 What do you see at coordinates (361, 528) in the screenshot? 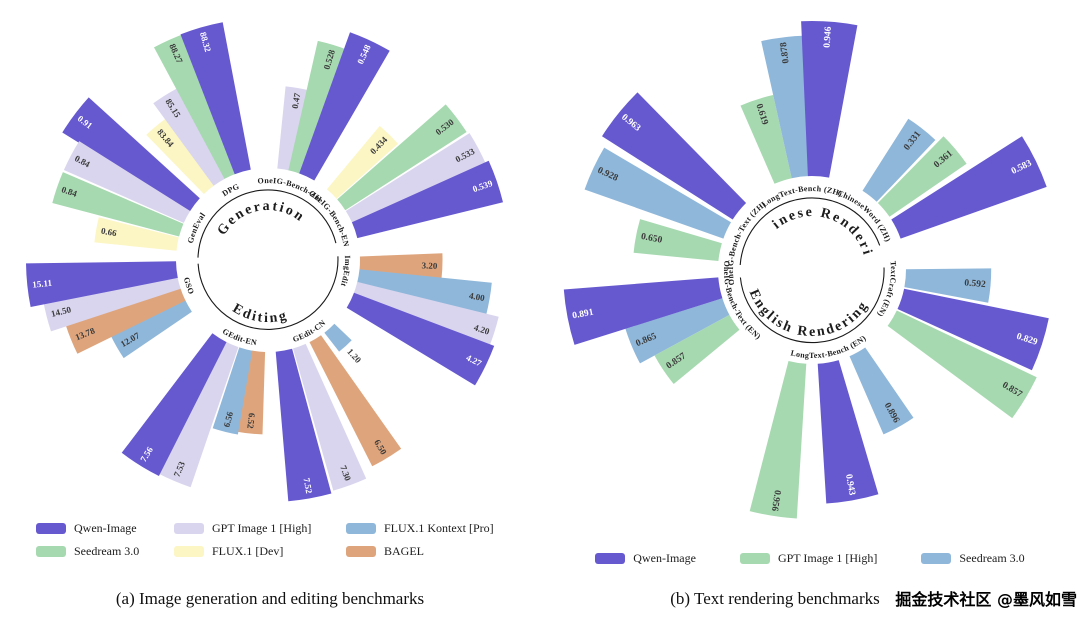
I see `legend-swatch-flux-1-kontext-pro` at bounding box center [361, 528].